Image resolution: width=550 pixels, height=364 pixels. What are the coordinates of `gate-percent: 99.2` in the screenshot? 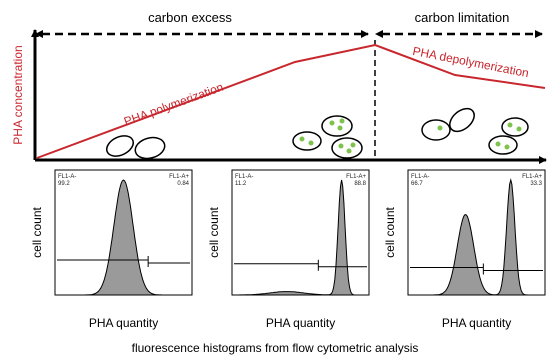 It's located at (64, 184).